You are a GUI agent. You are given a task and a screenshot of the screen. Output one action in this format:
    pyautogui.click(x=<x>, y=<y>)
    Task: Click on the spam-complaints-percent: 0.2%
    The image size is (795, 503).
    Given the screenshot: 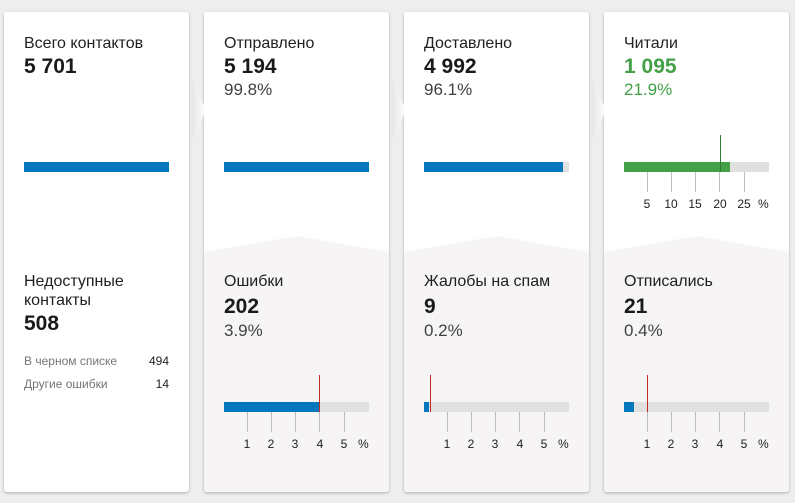 What is the action you would take?
    pyautogui.click(x=443, y=330)
    